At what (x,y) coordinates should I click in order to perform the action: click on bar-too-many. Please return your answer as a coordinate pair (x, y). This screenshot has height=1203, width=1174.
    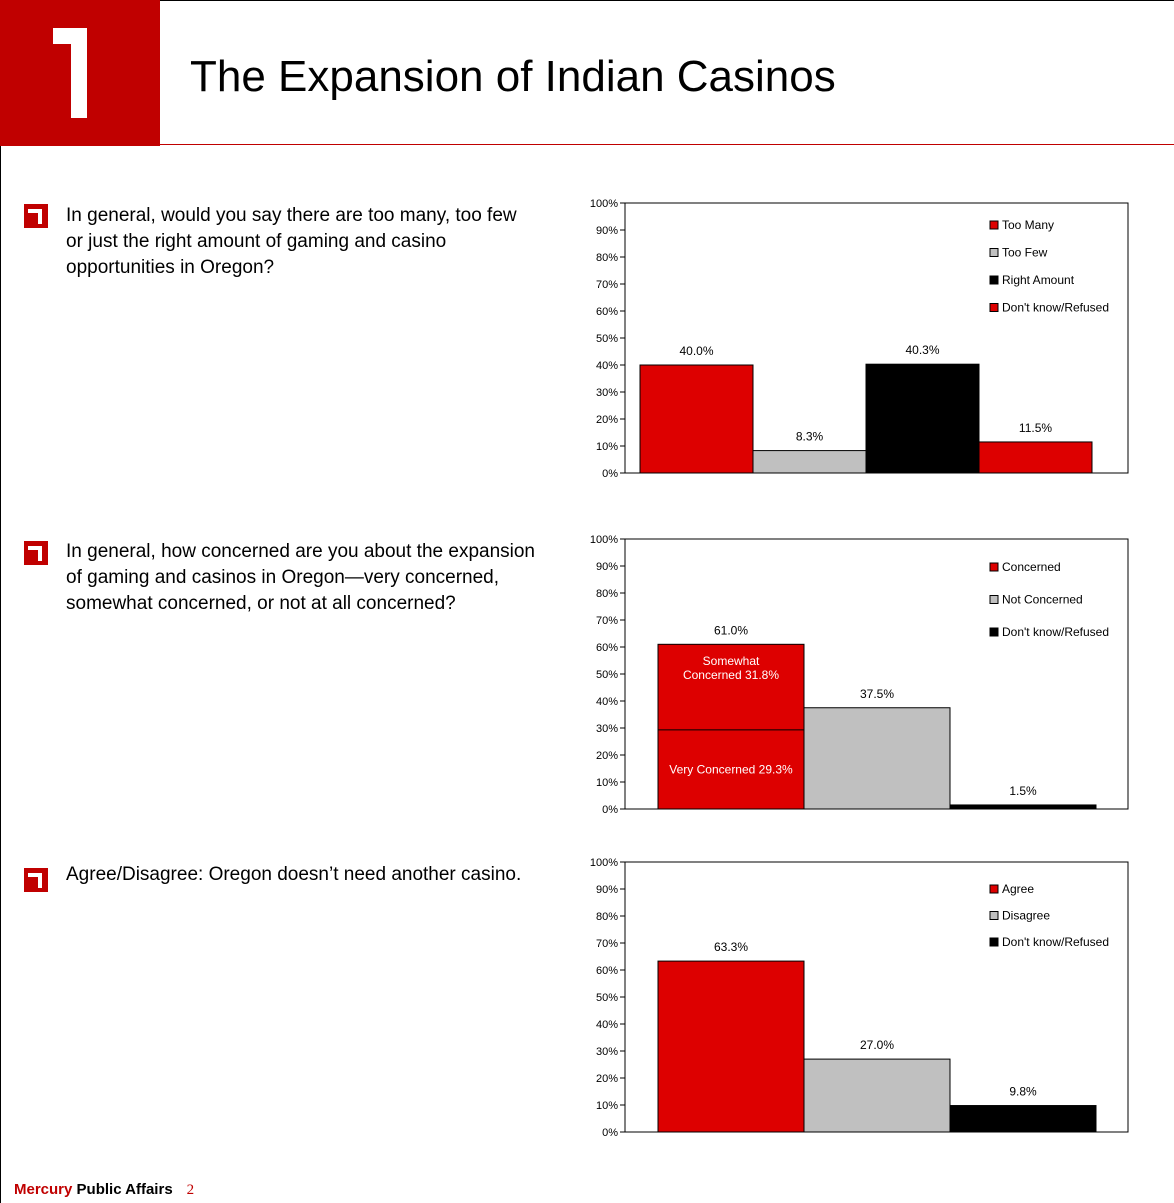
    Looking at the image, I should click on (696, 419).